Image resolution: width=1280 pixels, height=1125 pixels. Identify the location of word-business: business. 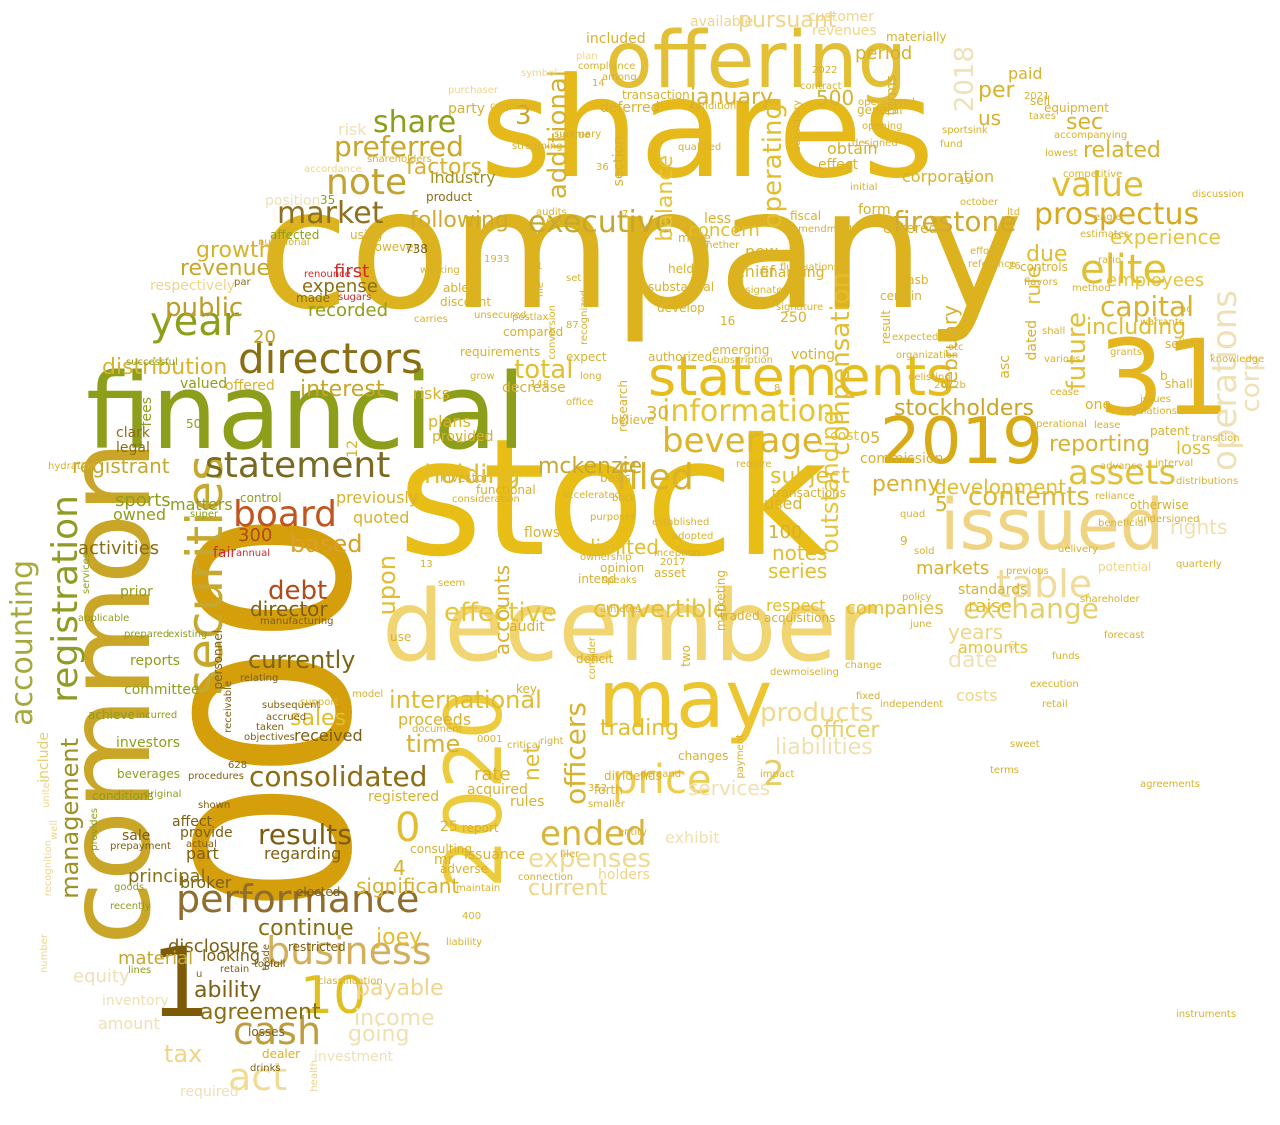
(349, 951).